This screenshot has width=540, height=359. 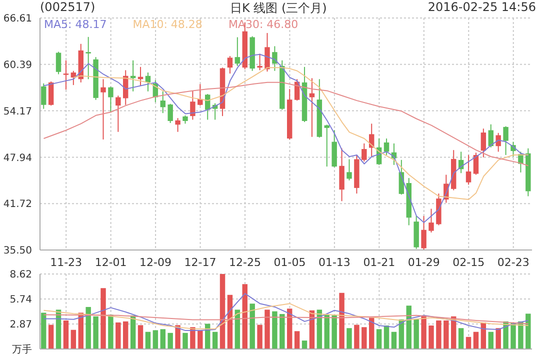 What do you see at coordinates (17, 65) in the screenshot?
I see `y-tick-label: 60.39` at bounding box center [17, 65].